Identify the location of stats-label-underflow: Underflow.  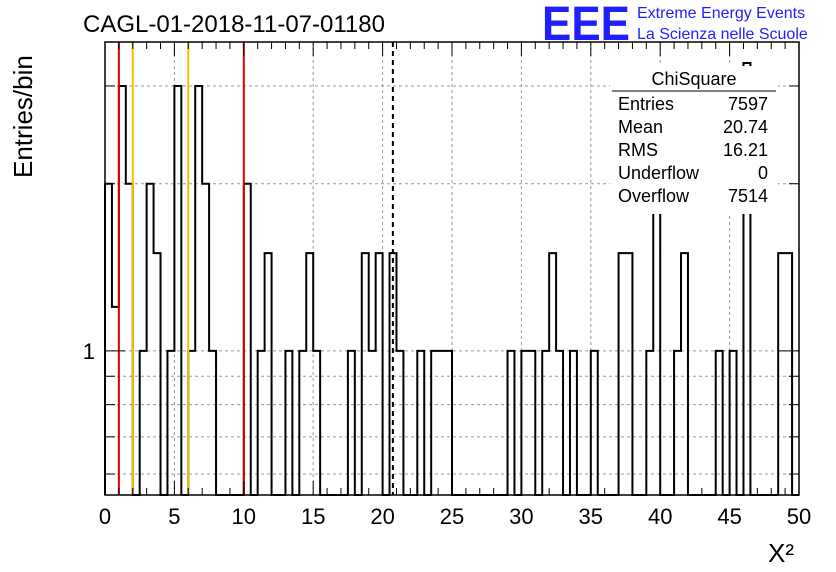
(659, 173).